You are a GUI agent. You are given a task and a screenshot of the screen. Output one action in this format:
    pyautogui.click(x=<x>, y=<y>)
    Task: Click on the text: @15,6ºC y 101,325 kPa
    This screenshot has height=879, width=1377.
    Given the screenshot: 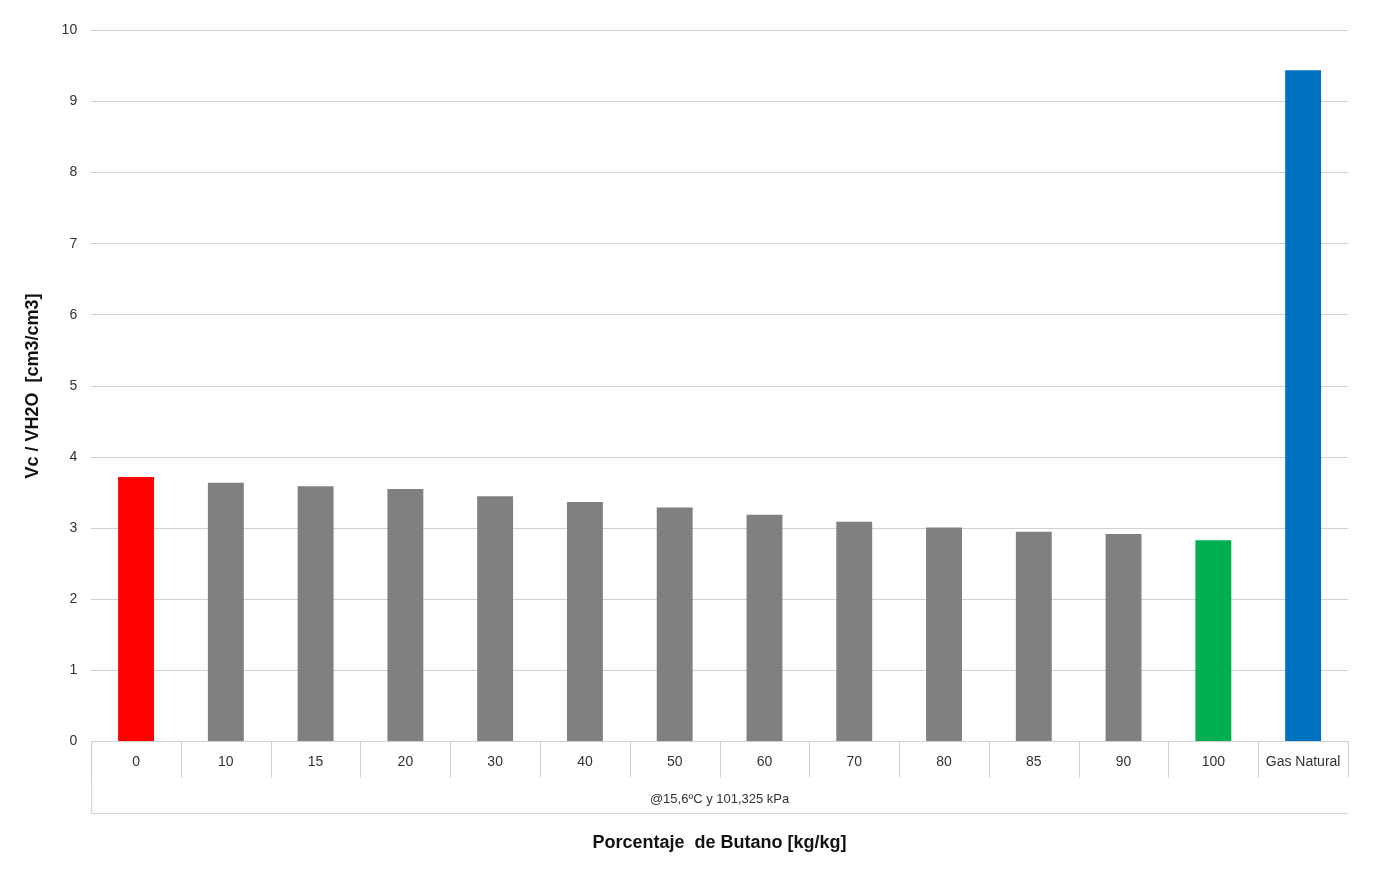 What is the action you would take?
    pyautogui.click(x=720, y=799)
    